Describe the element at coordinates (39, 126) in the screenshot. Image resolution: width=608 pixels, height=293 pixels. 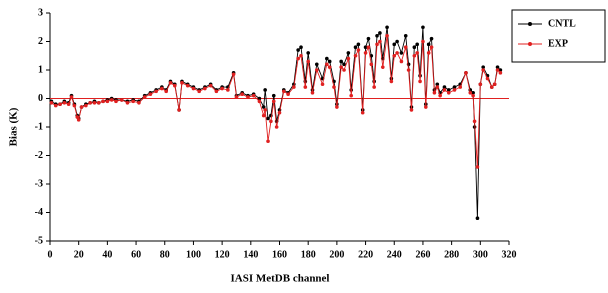
I see `y-tick-label: -1` at that location.